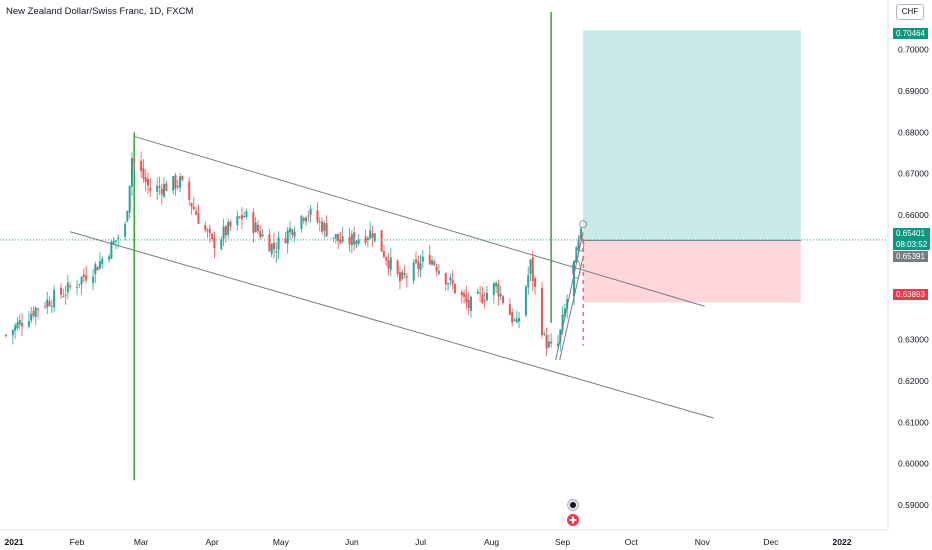 Image resolution: width=932 pixels, height=550 pixels. Describe the element at coordinates (281, 542) in the screenshot. I see `x-tick-label: May` at that location.